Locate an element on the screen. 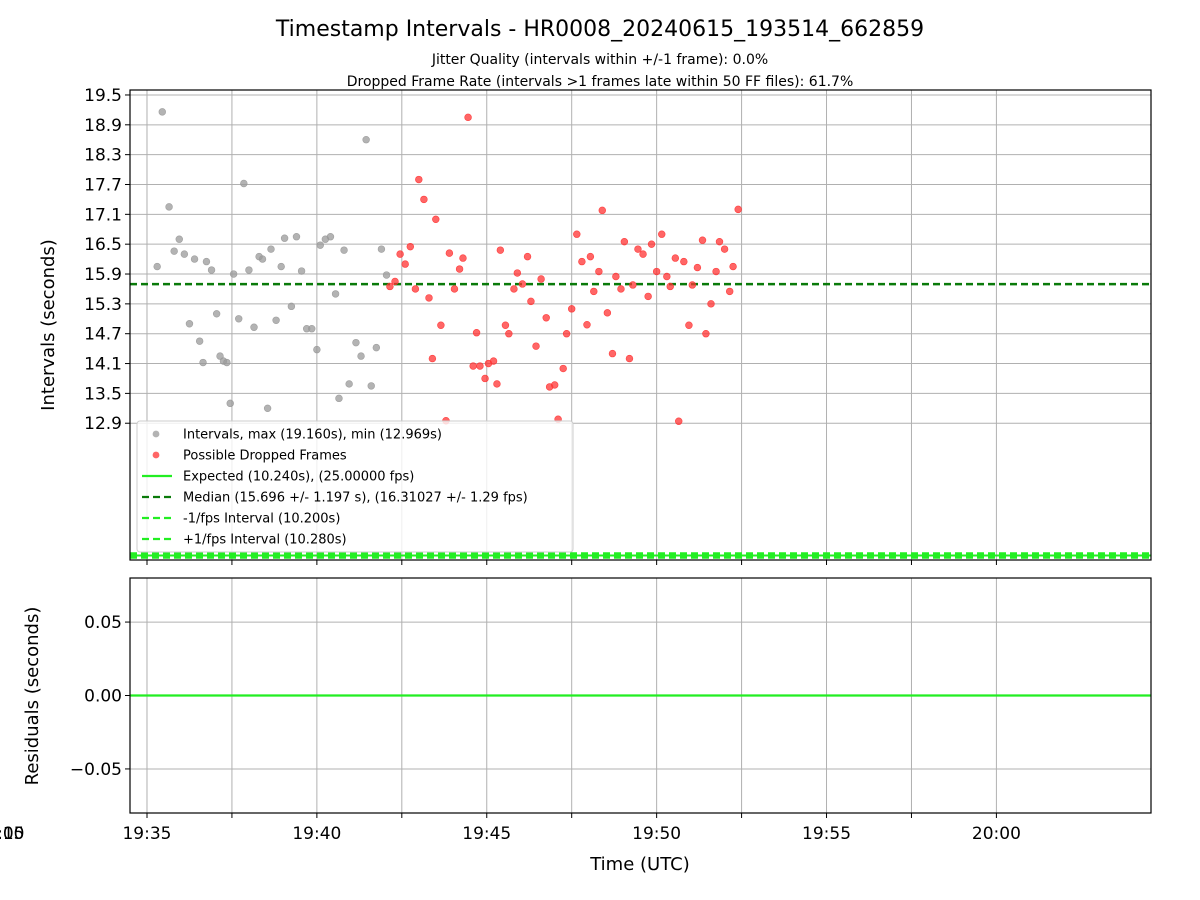  bottom-y-tick-label: 0.05 is located at coordinates (103, 623).